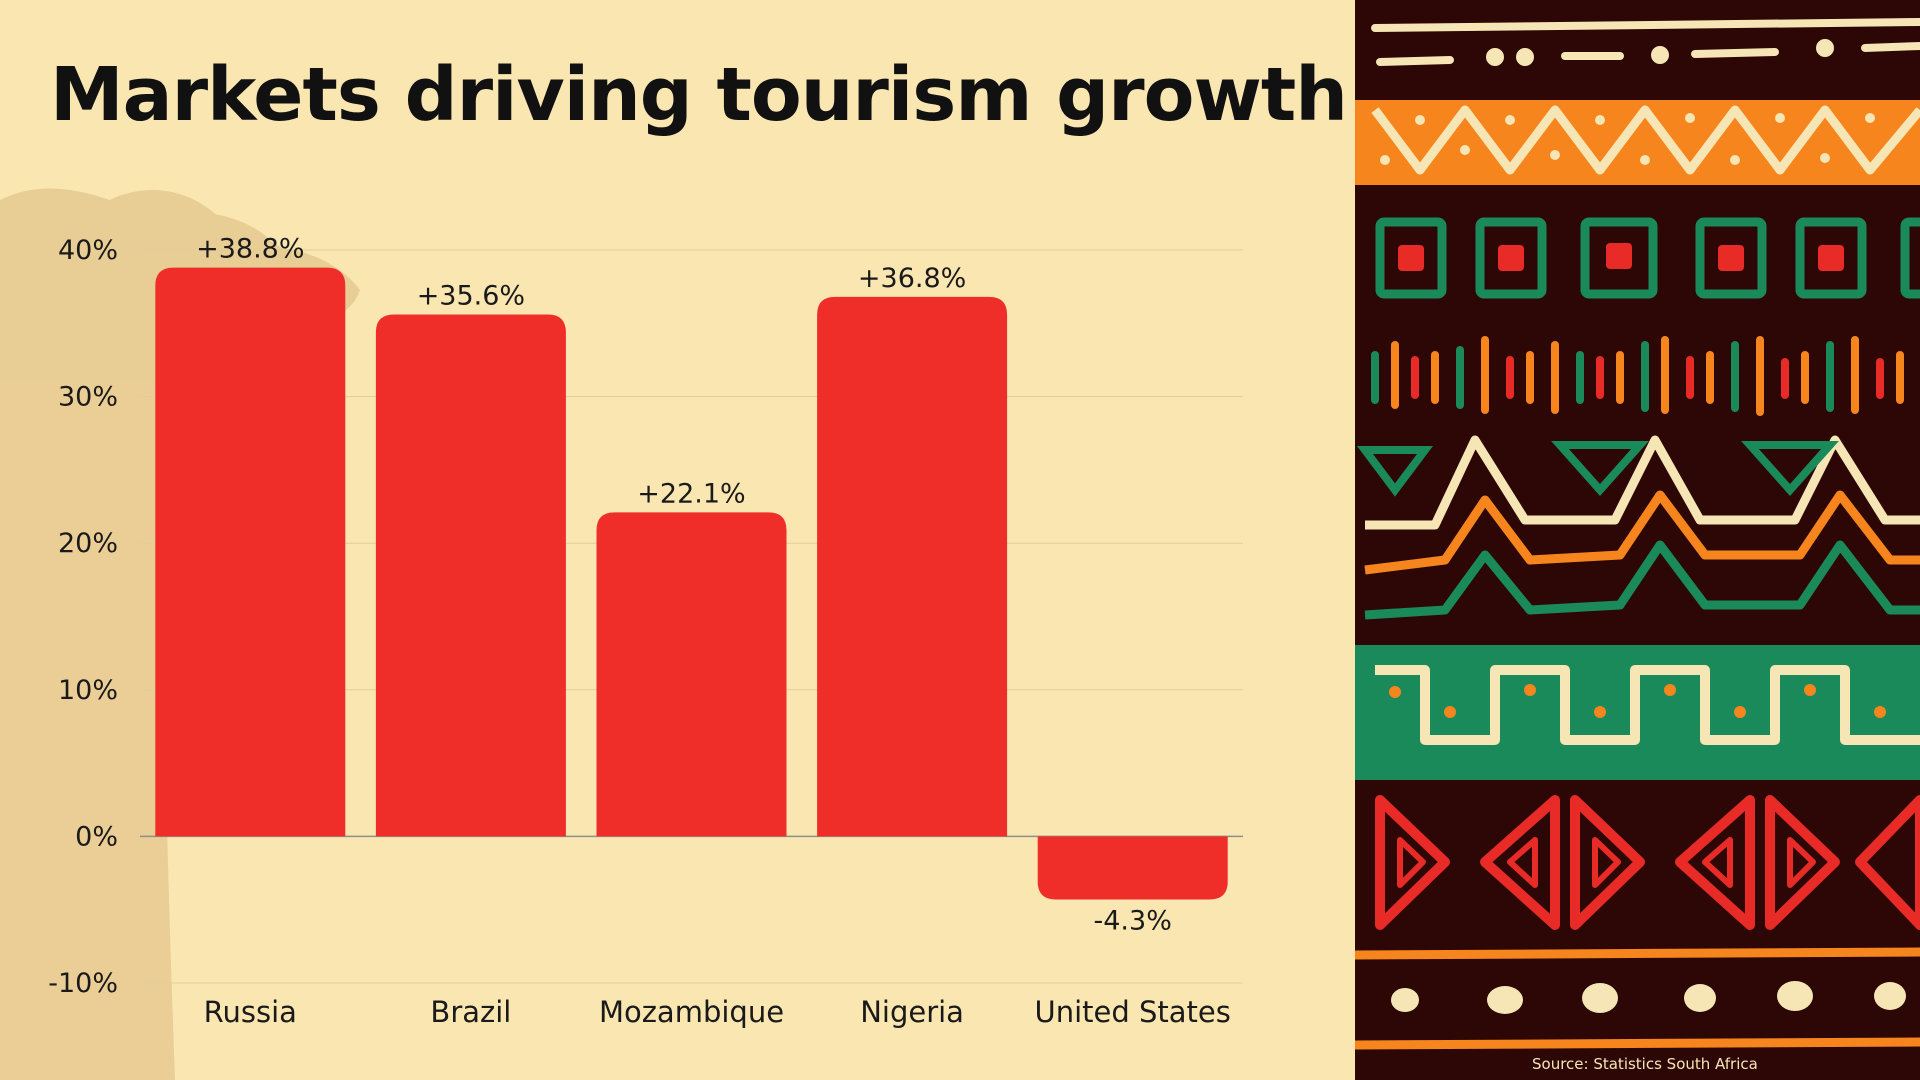 This screenshot has height=1080, width=1920. What do you see at coordinates (88, 690) in the screenshot?
I see `y-tick-label: 10%` at bounding box center [88, 690].